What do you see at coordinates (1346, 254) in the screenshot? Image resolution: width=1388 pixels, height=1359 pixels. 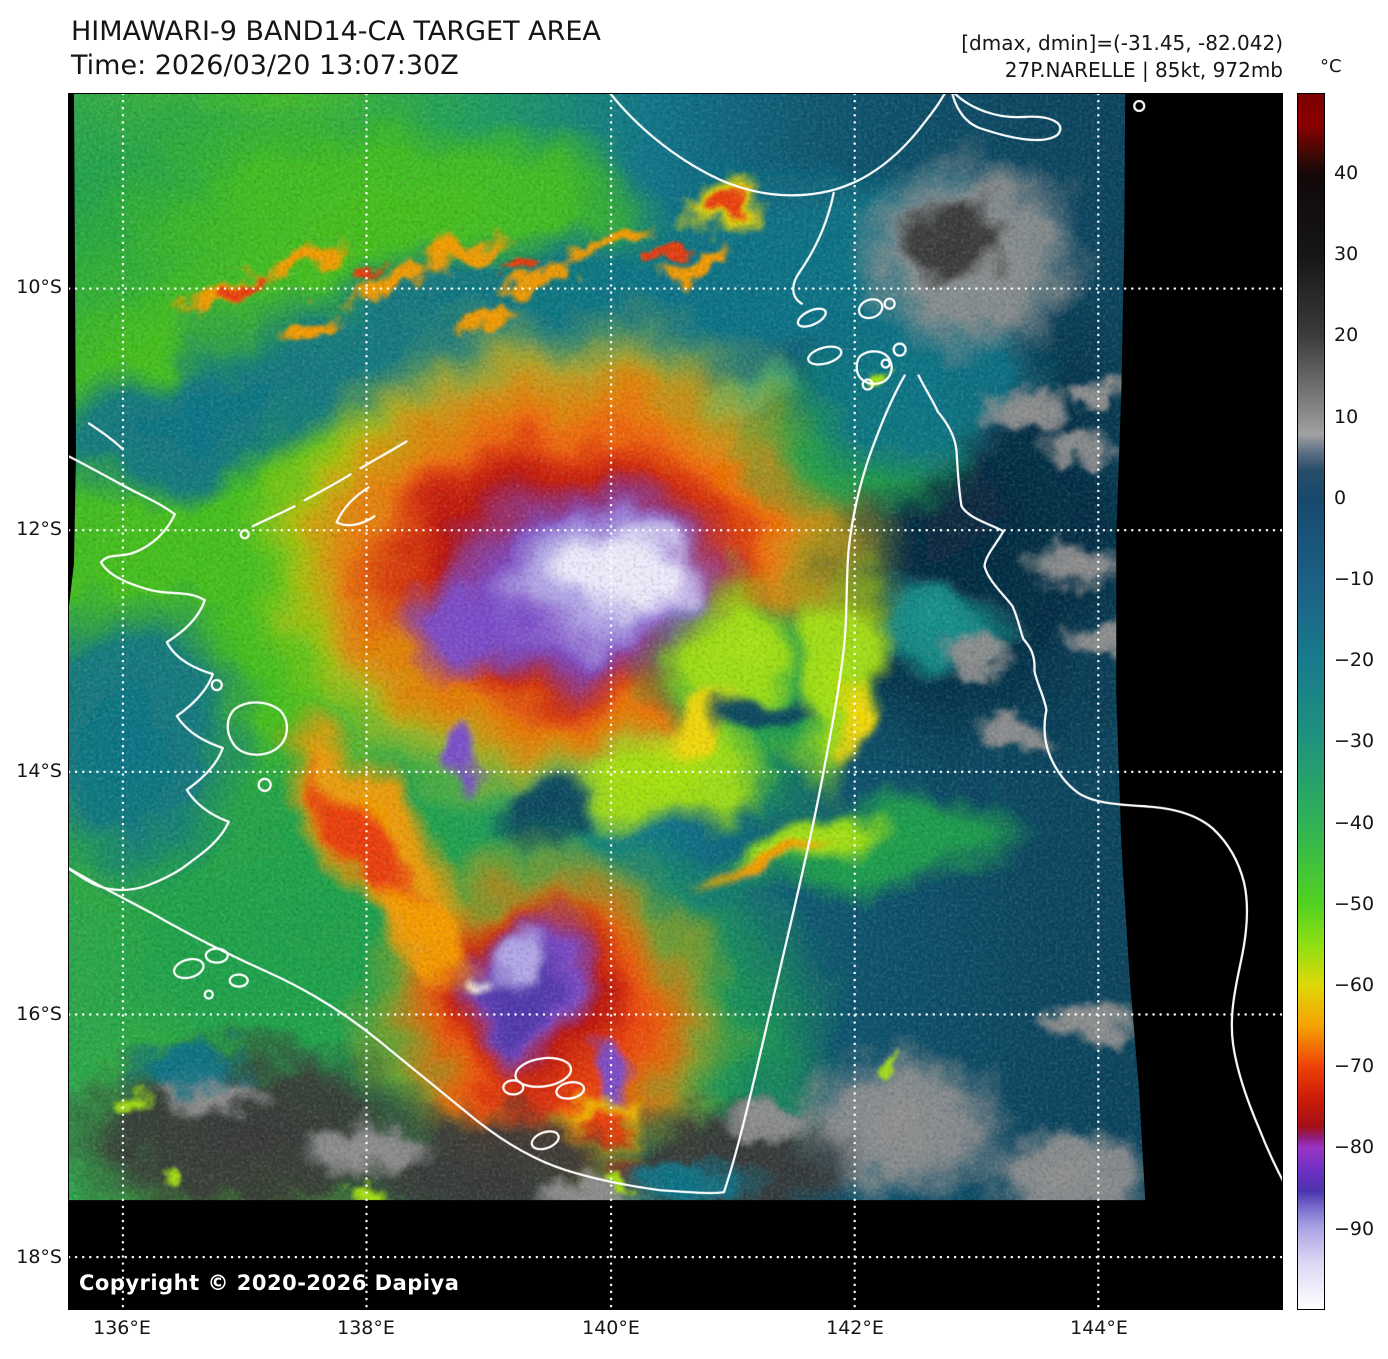 I see `colorbar-tick-30: 30` at bounding box center [1346, 254].